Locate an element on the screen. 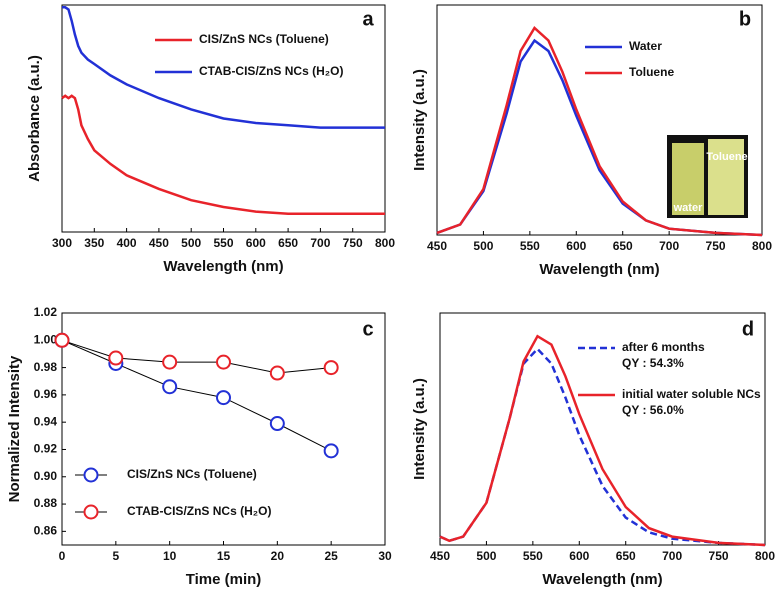 This screenshot has height=601, width=778. y-tick-label: 0.96 is located at coordinates (46, 394).